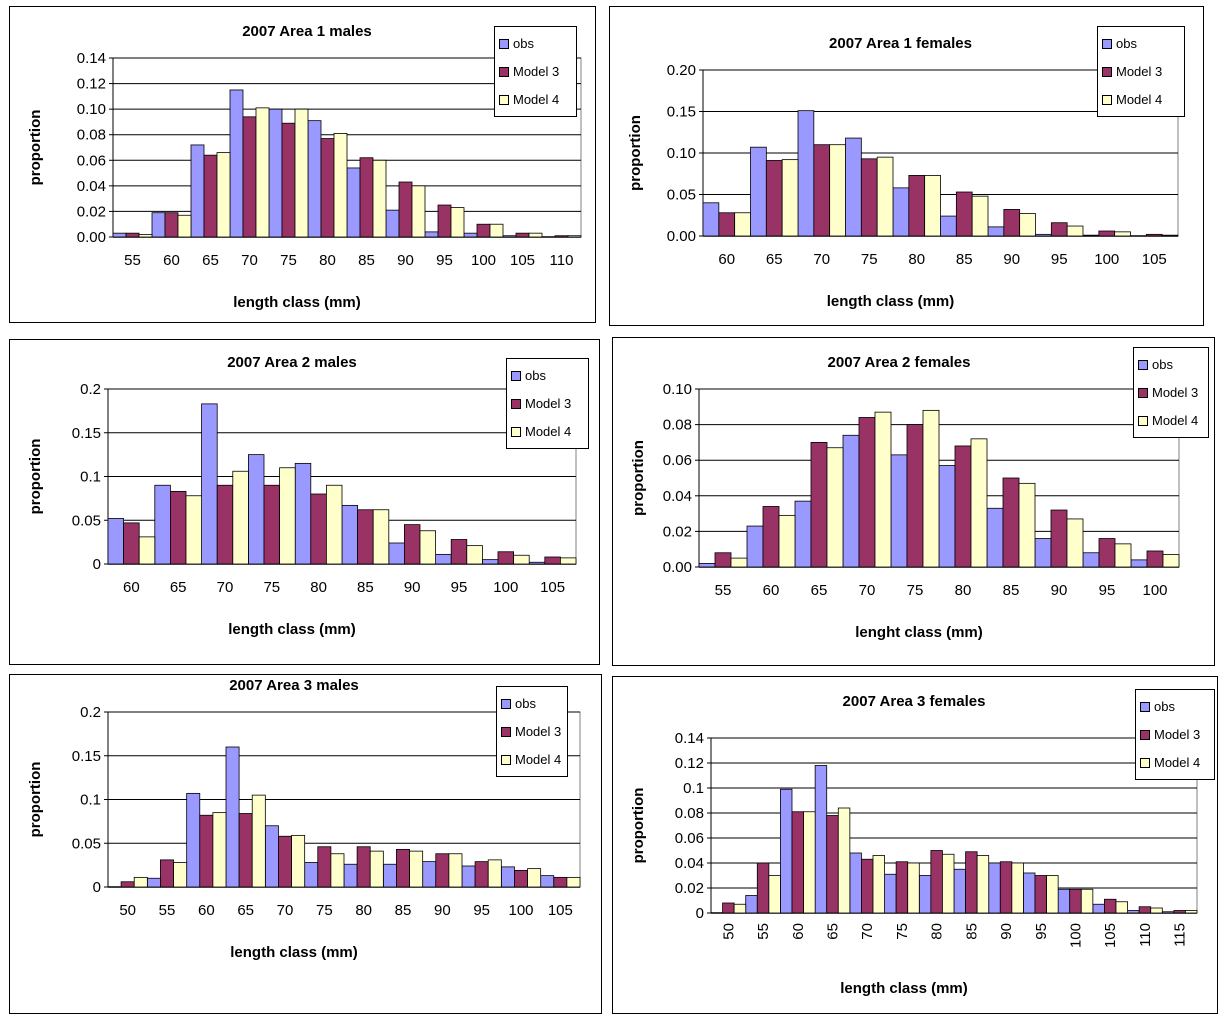 Image resolution: width=1219 pixels, height=1014 pixels. What do you see at coordinates (914, 701) in the screenshot?
I see `chart-title: 2007 Area 3 females` at bounding box center [914, 701].